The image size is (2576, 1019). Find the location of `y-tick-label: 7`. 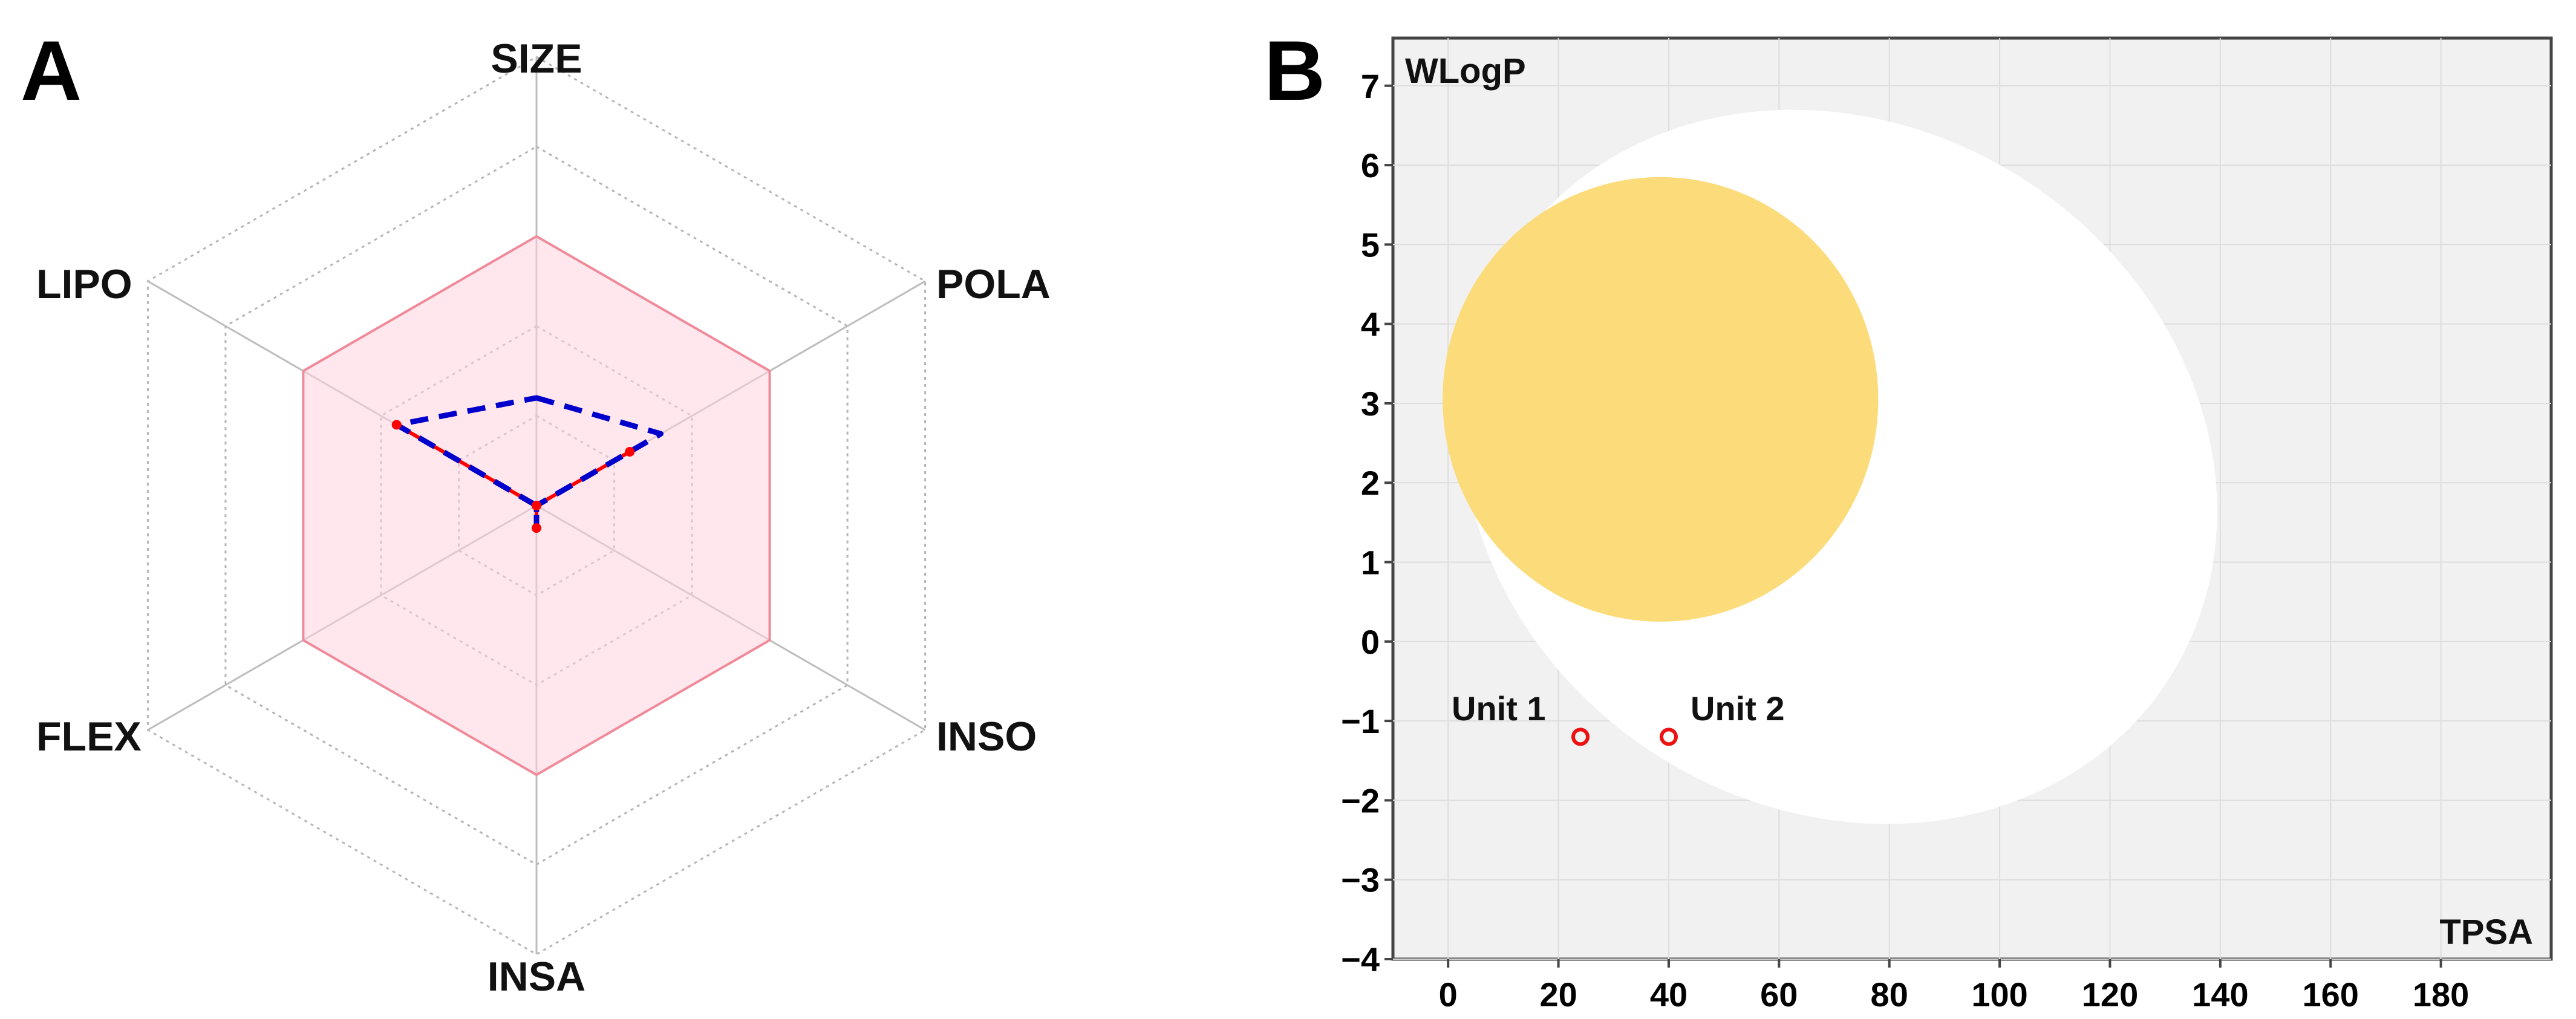

y-tick-label: 7 is located at coordinates (1370, 86).